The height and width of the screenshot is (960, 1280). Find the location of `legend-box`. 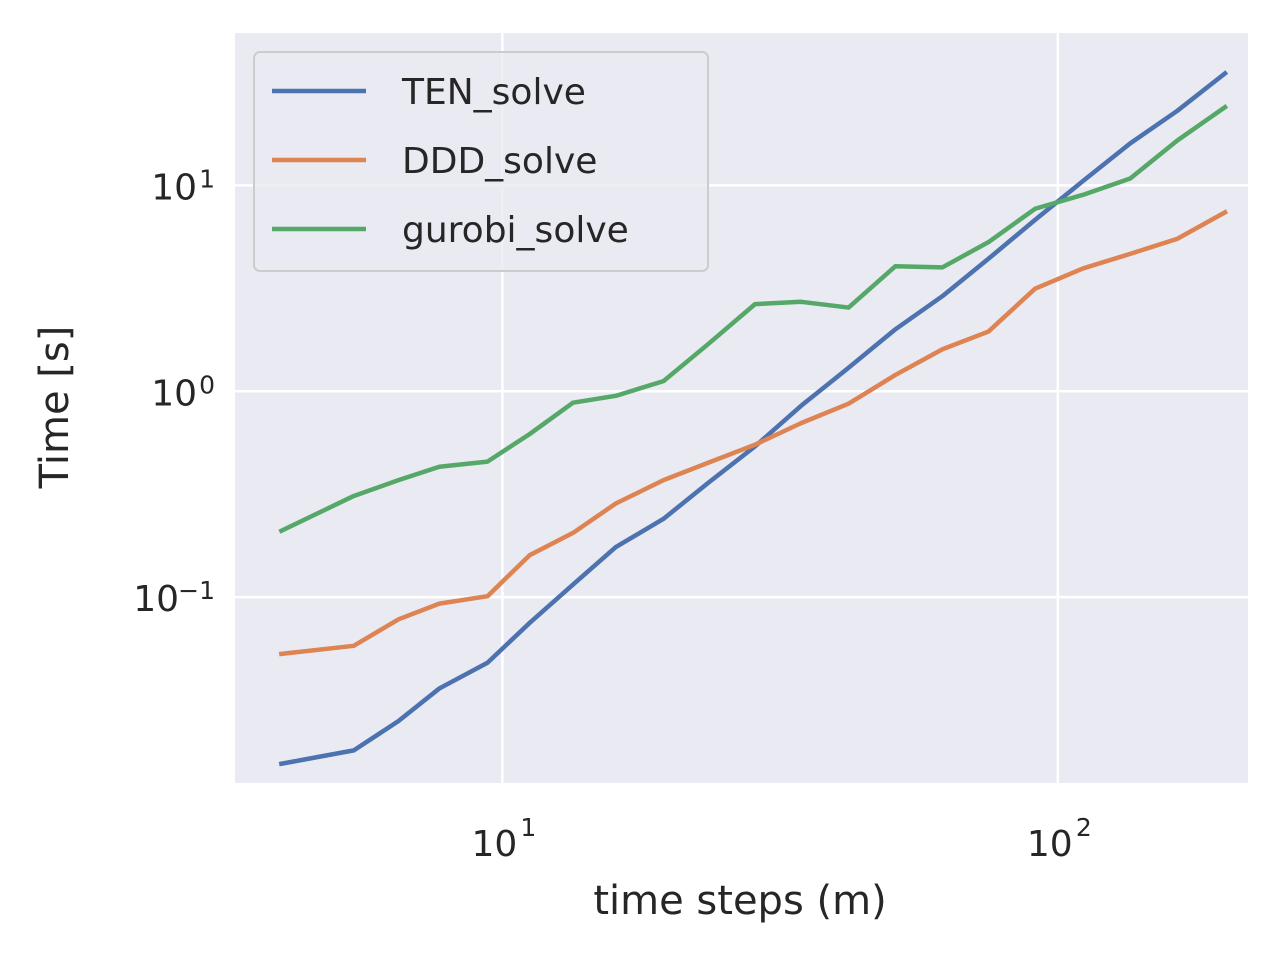

legend-box is located at coordinates (481, 161).